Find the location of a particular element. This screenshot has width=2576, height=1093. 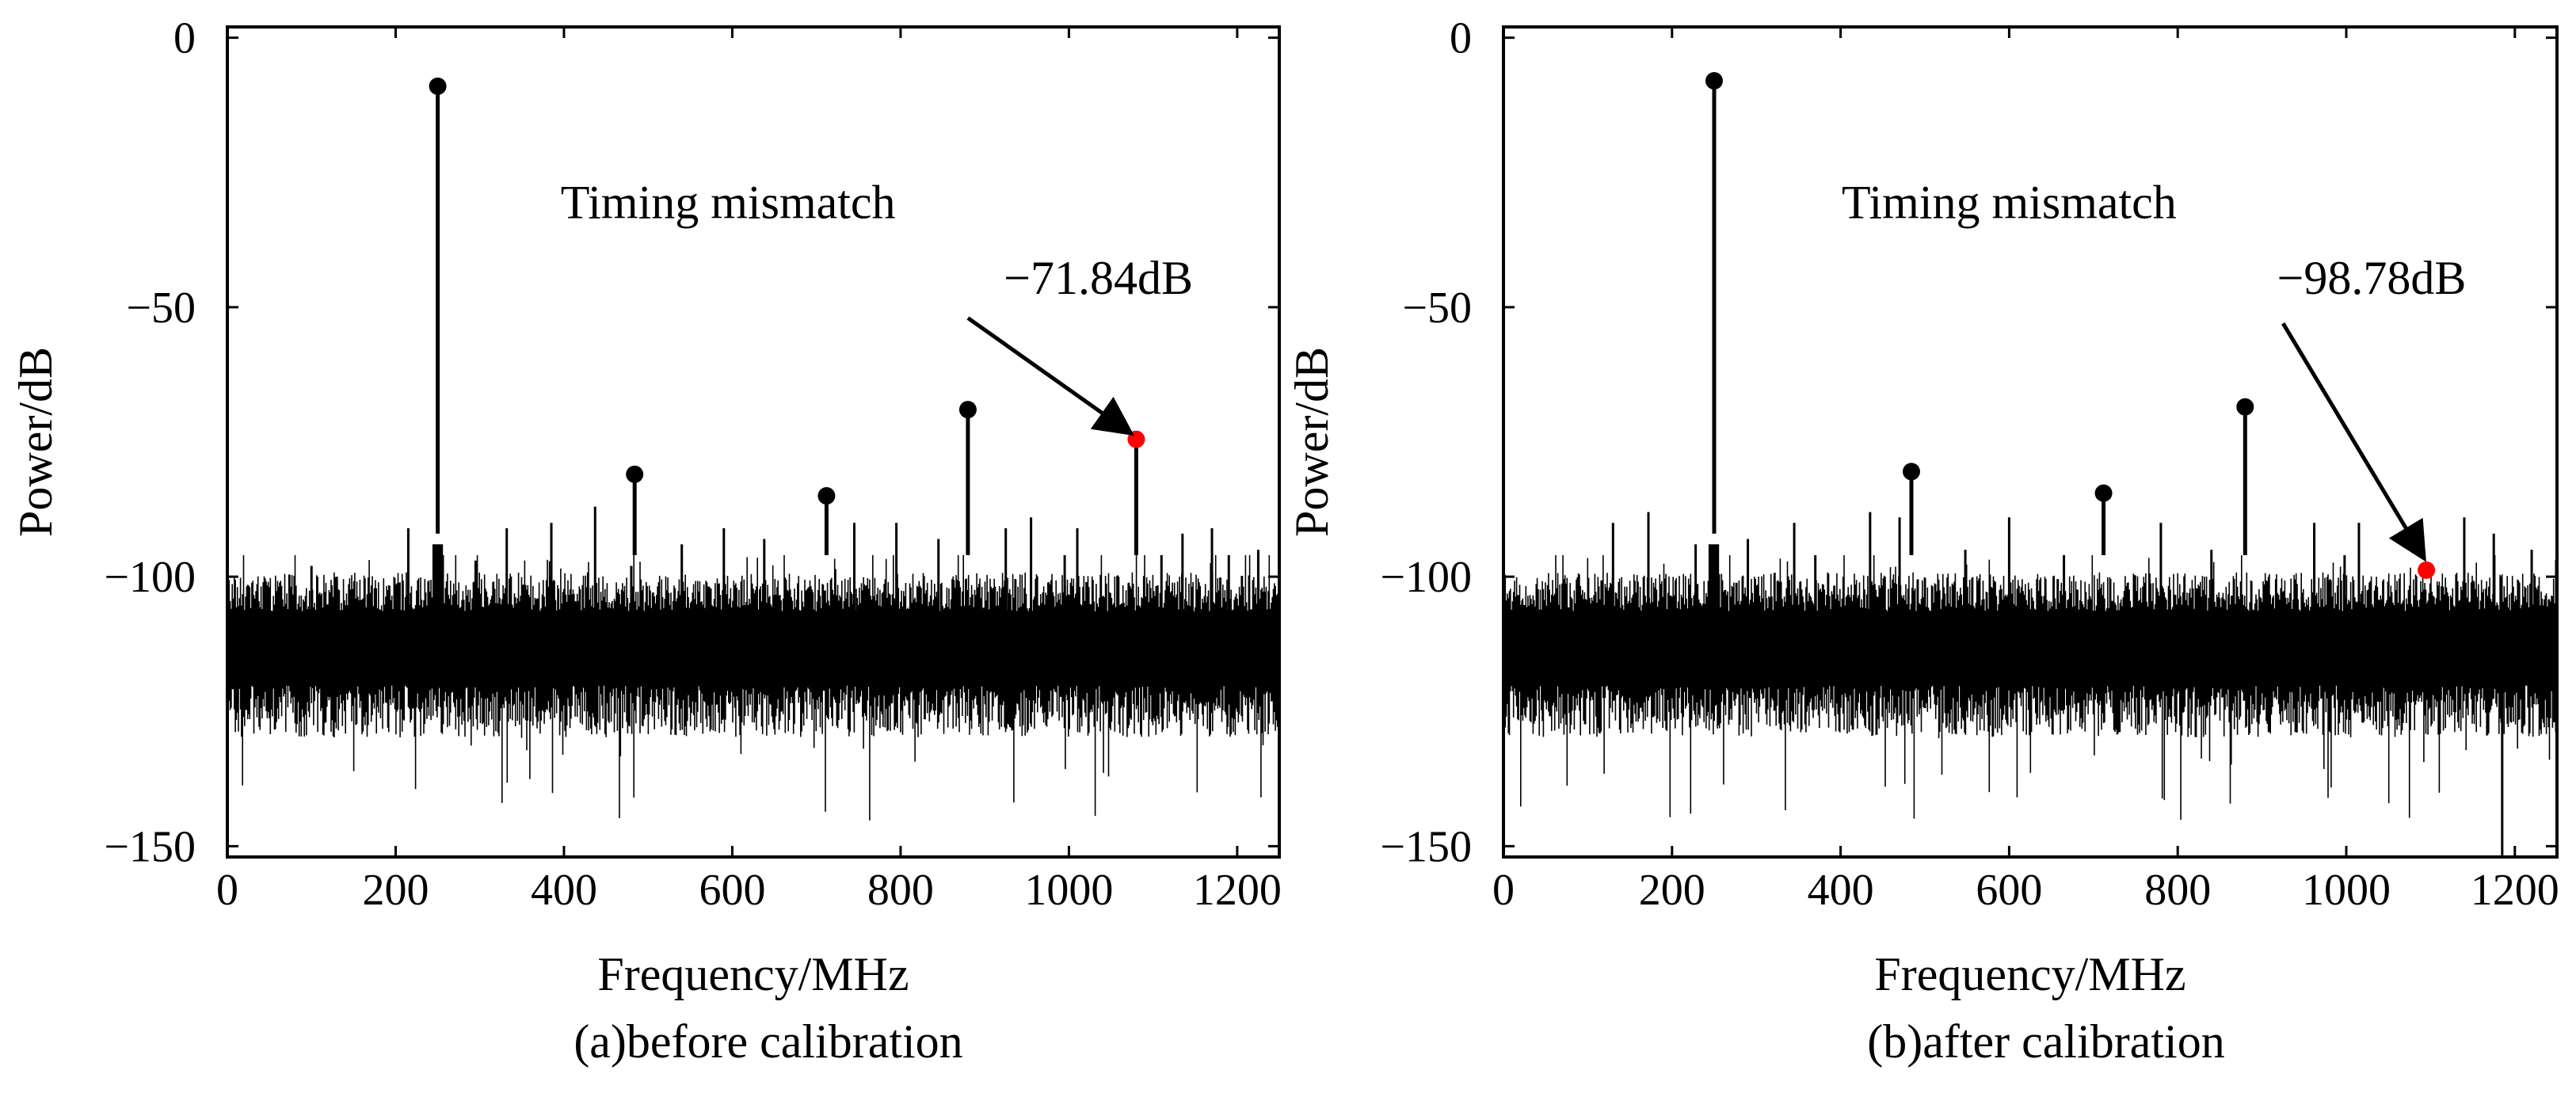

y-axis-label-b: Power/dB is located at coordinates (1312, 442).